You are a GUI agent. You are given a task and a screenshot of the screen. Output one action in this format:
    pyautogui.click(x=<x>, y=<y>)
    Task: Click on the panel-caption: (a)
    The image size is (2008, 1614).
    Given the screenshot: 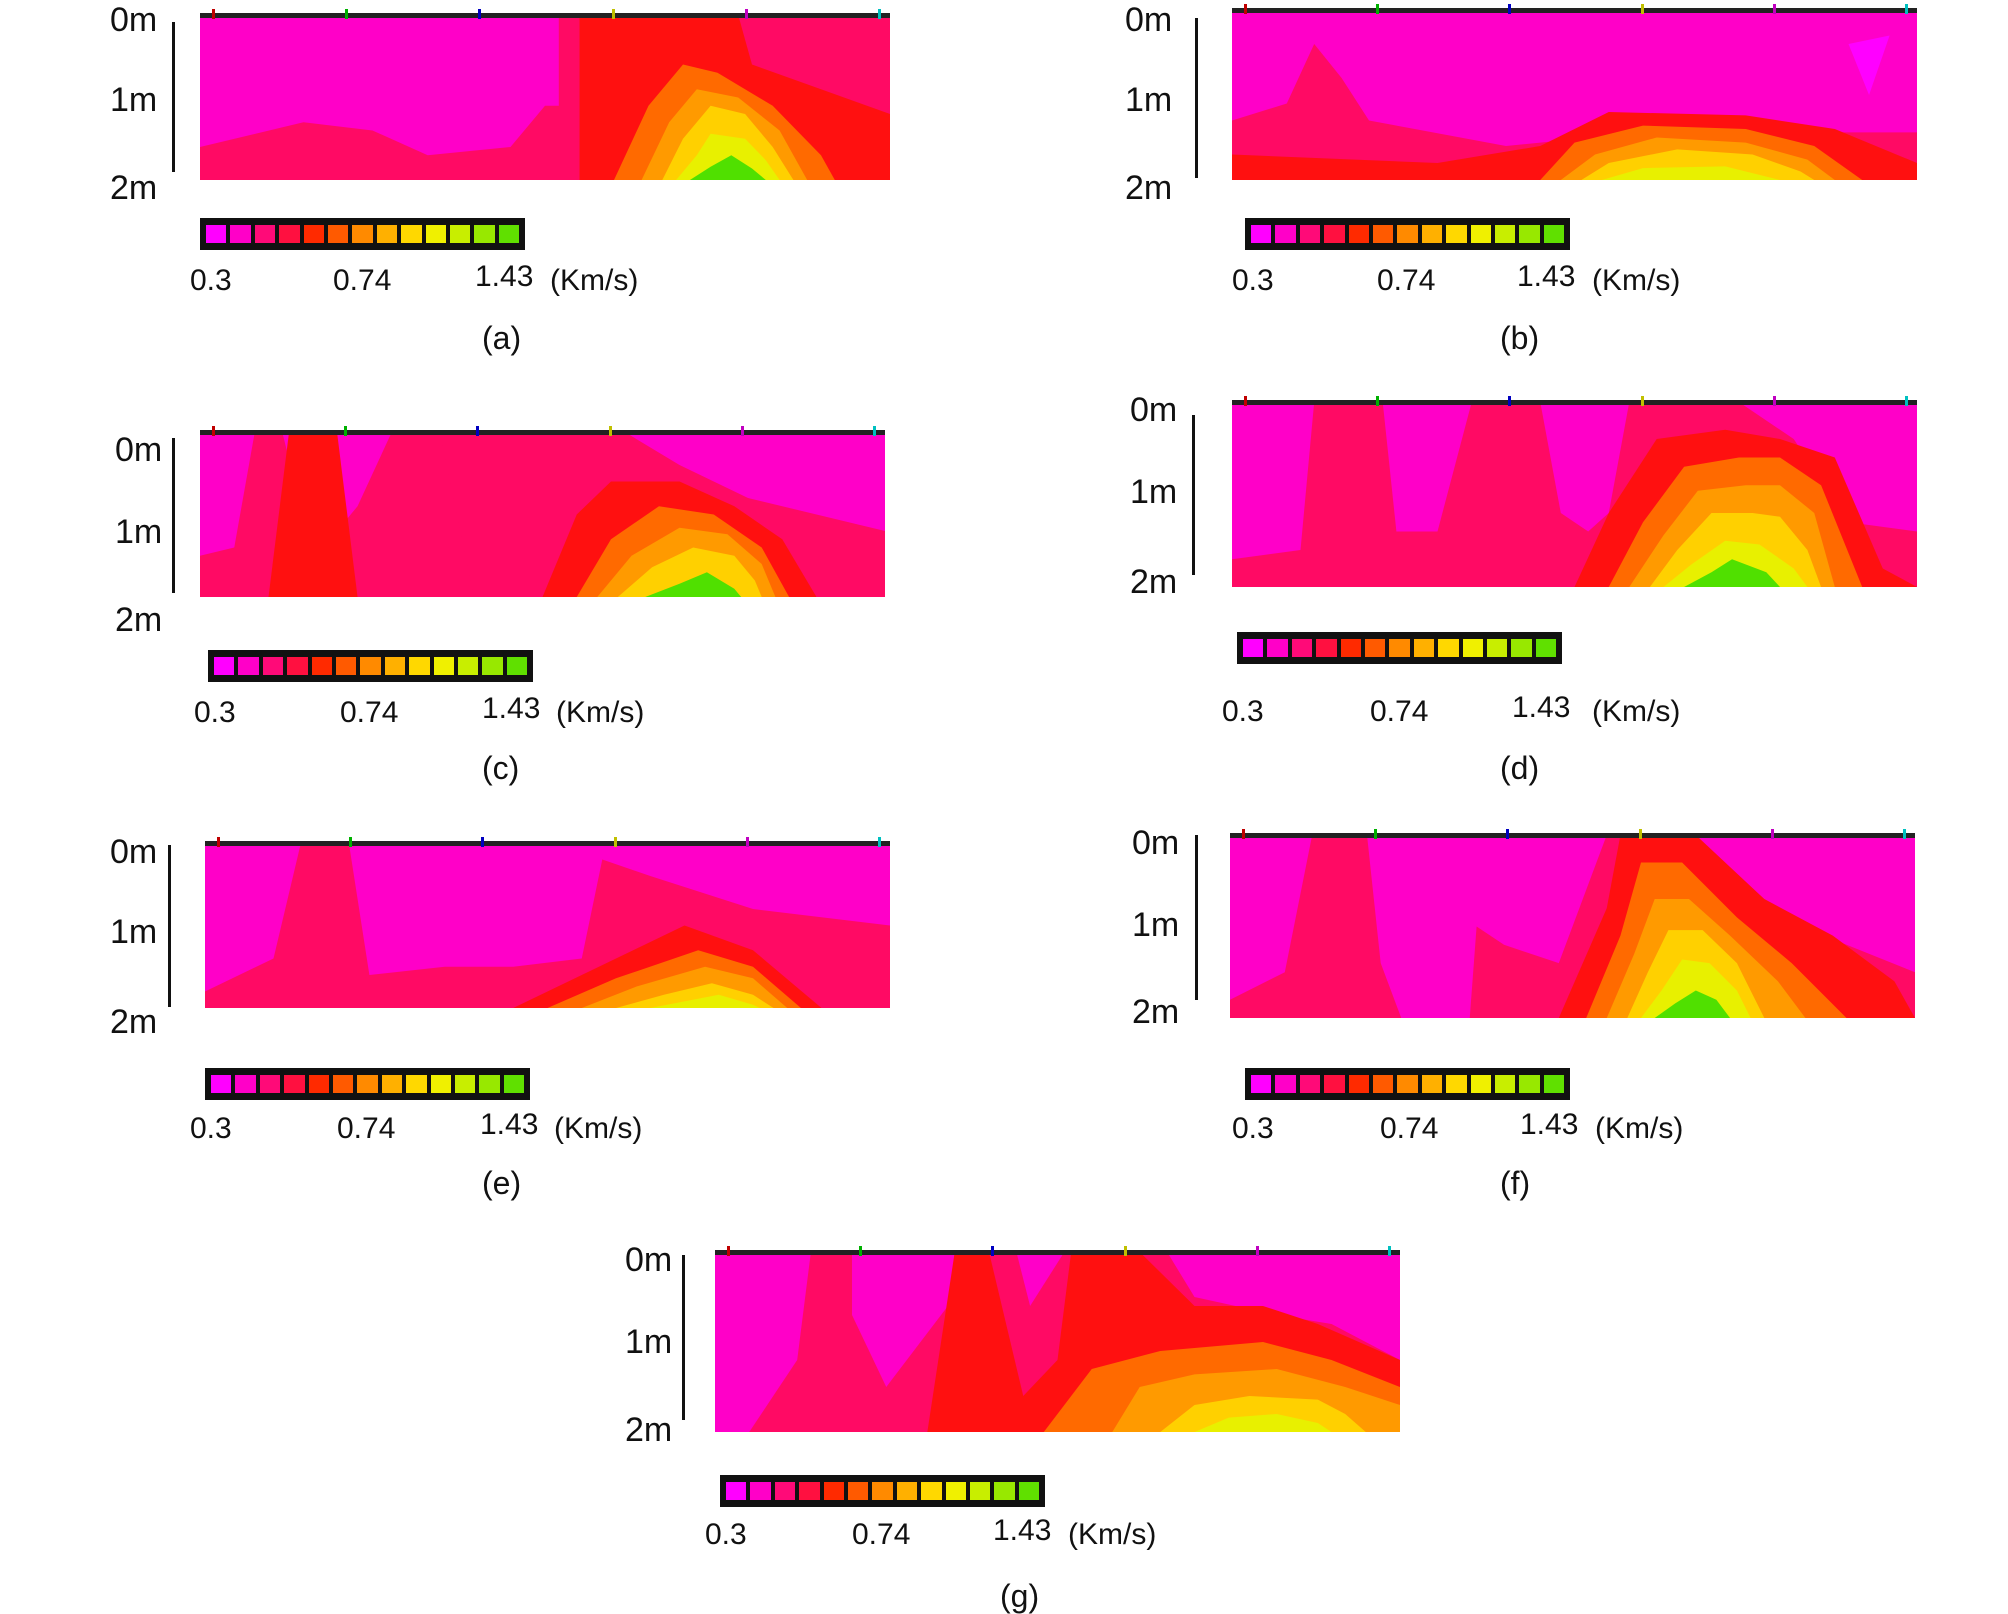 What is the action you would take?
    pyautogui.click(x=502, y=338)
    